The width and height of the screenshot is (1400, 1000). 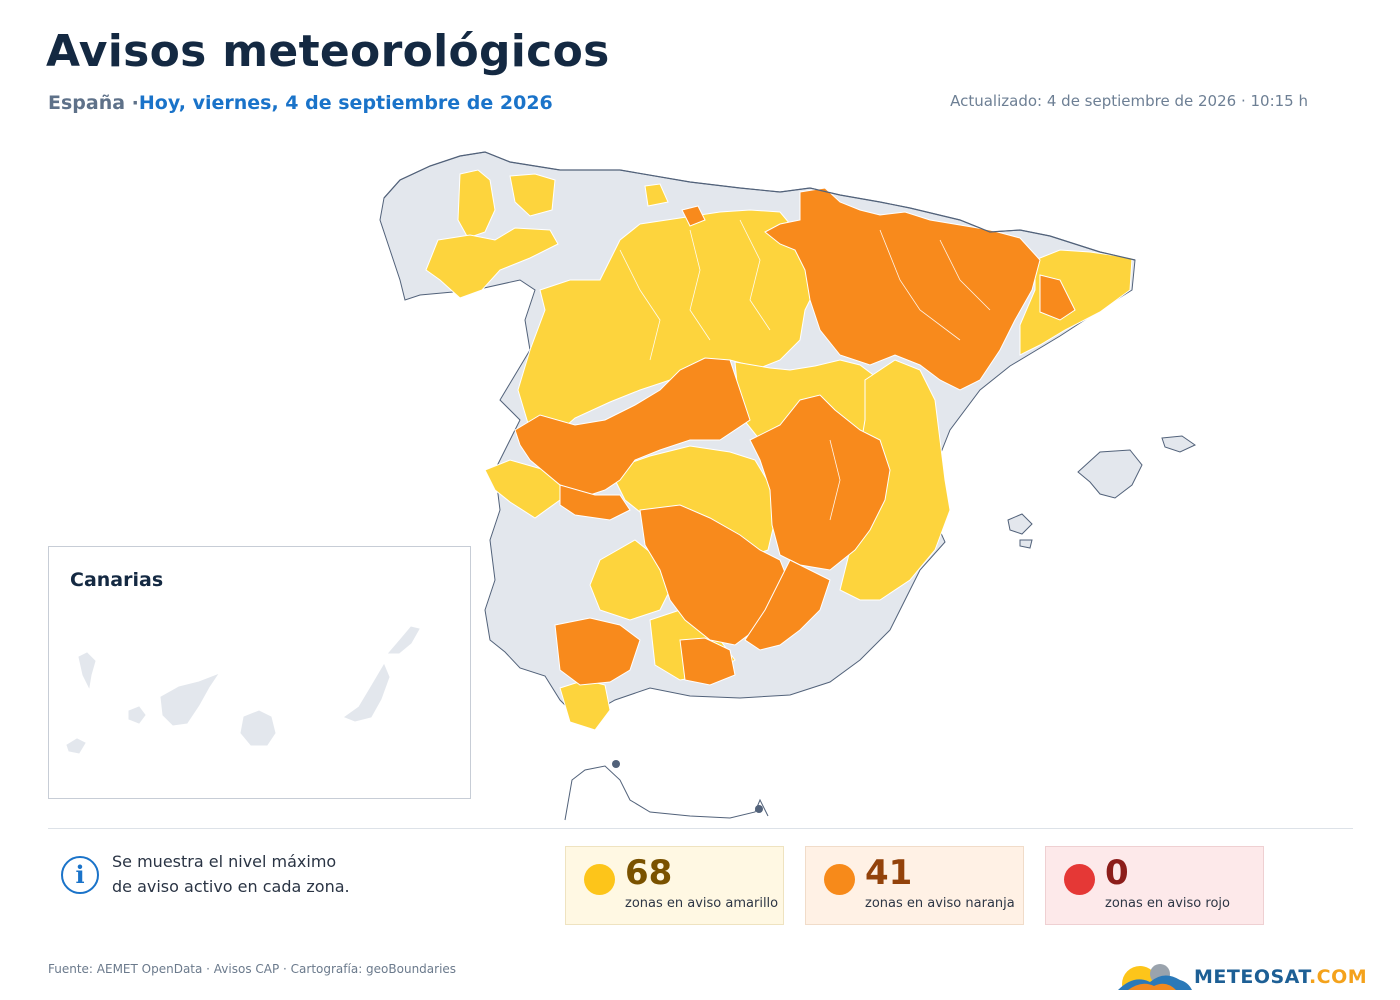 I want to click on orange-label: zonas en aviso naranja, so click(x=940, y=903).